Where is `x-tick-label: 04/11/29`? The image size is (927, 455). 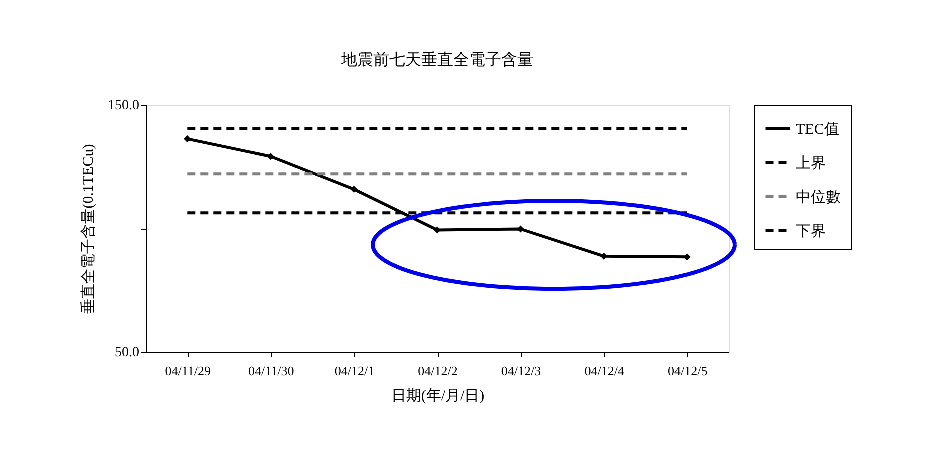
x-tick-label: 04/11/29 is located at coordinates (188, 371).